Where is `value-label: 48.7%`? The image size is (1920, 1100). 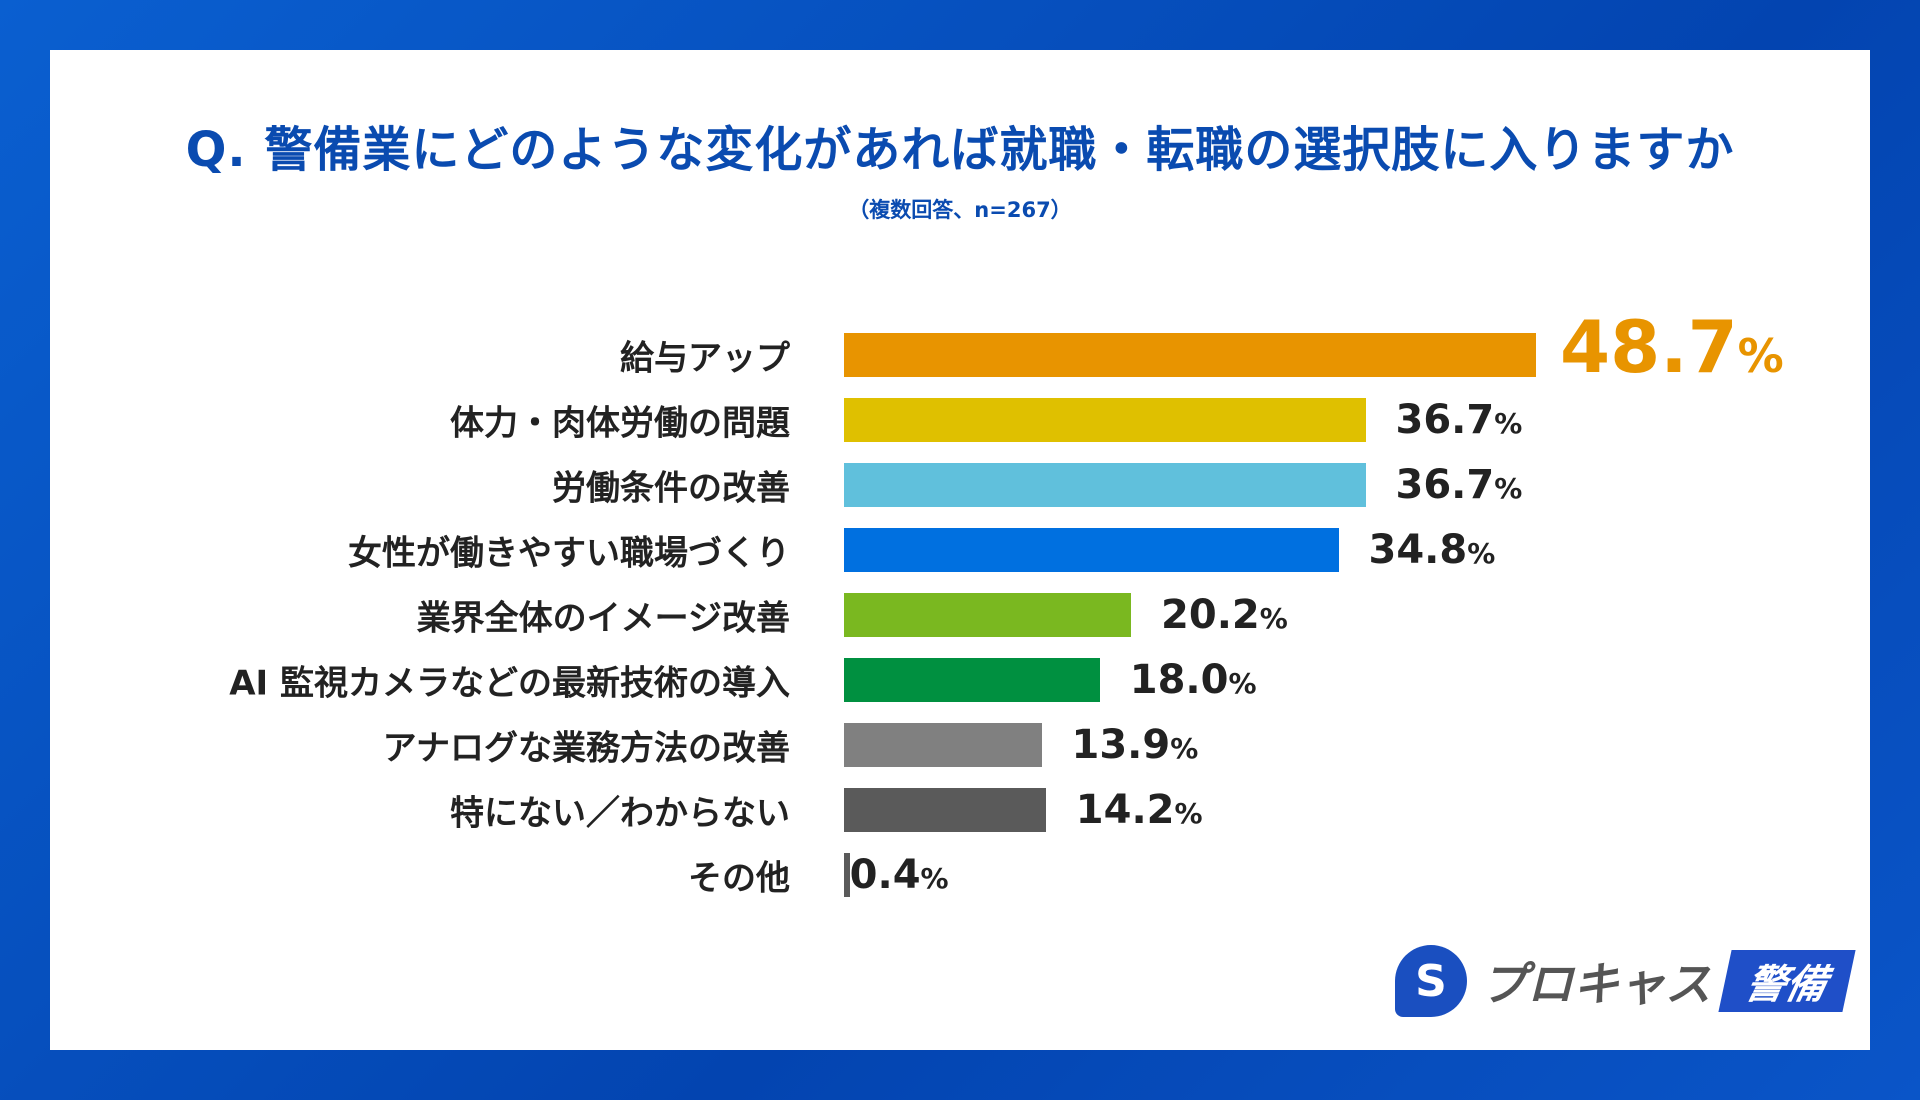
value-label: 48.7% is located at coordinates (1672, 347).